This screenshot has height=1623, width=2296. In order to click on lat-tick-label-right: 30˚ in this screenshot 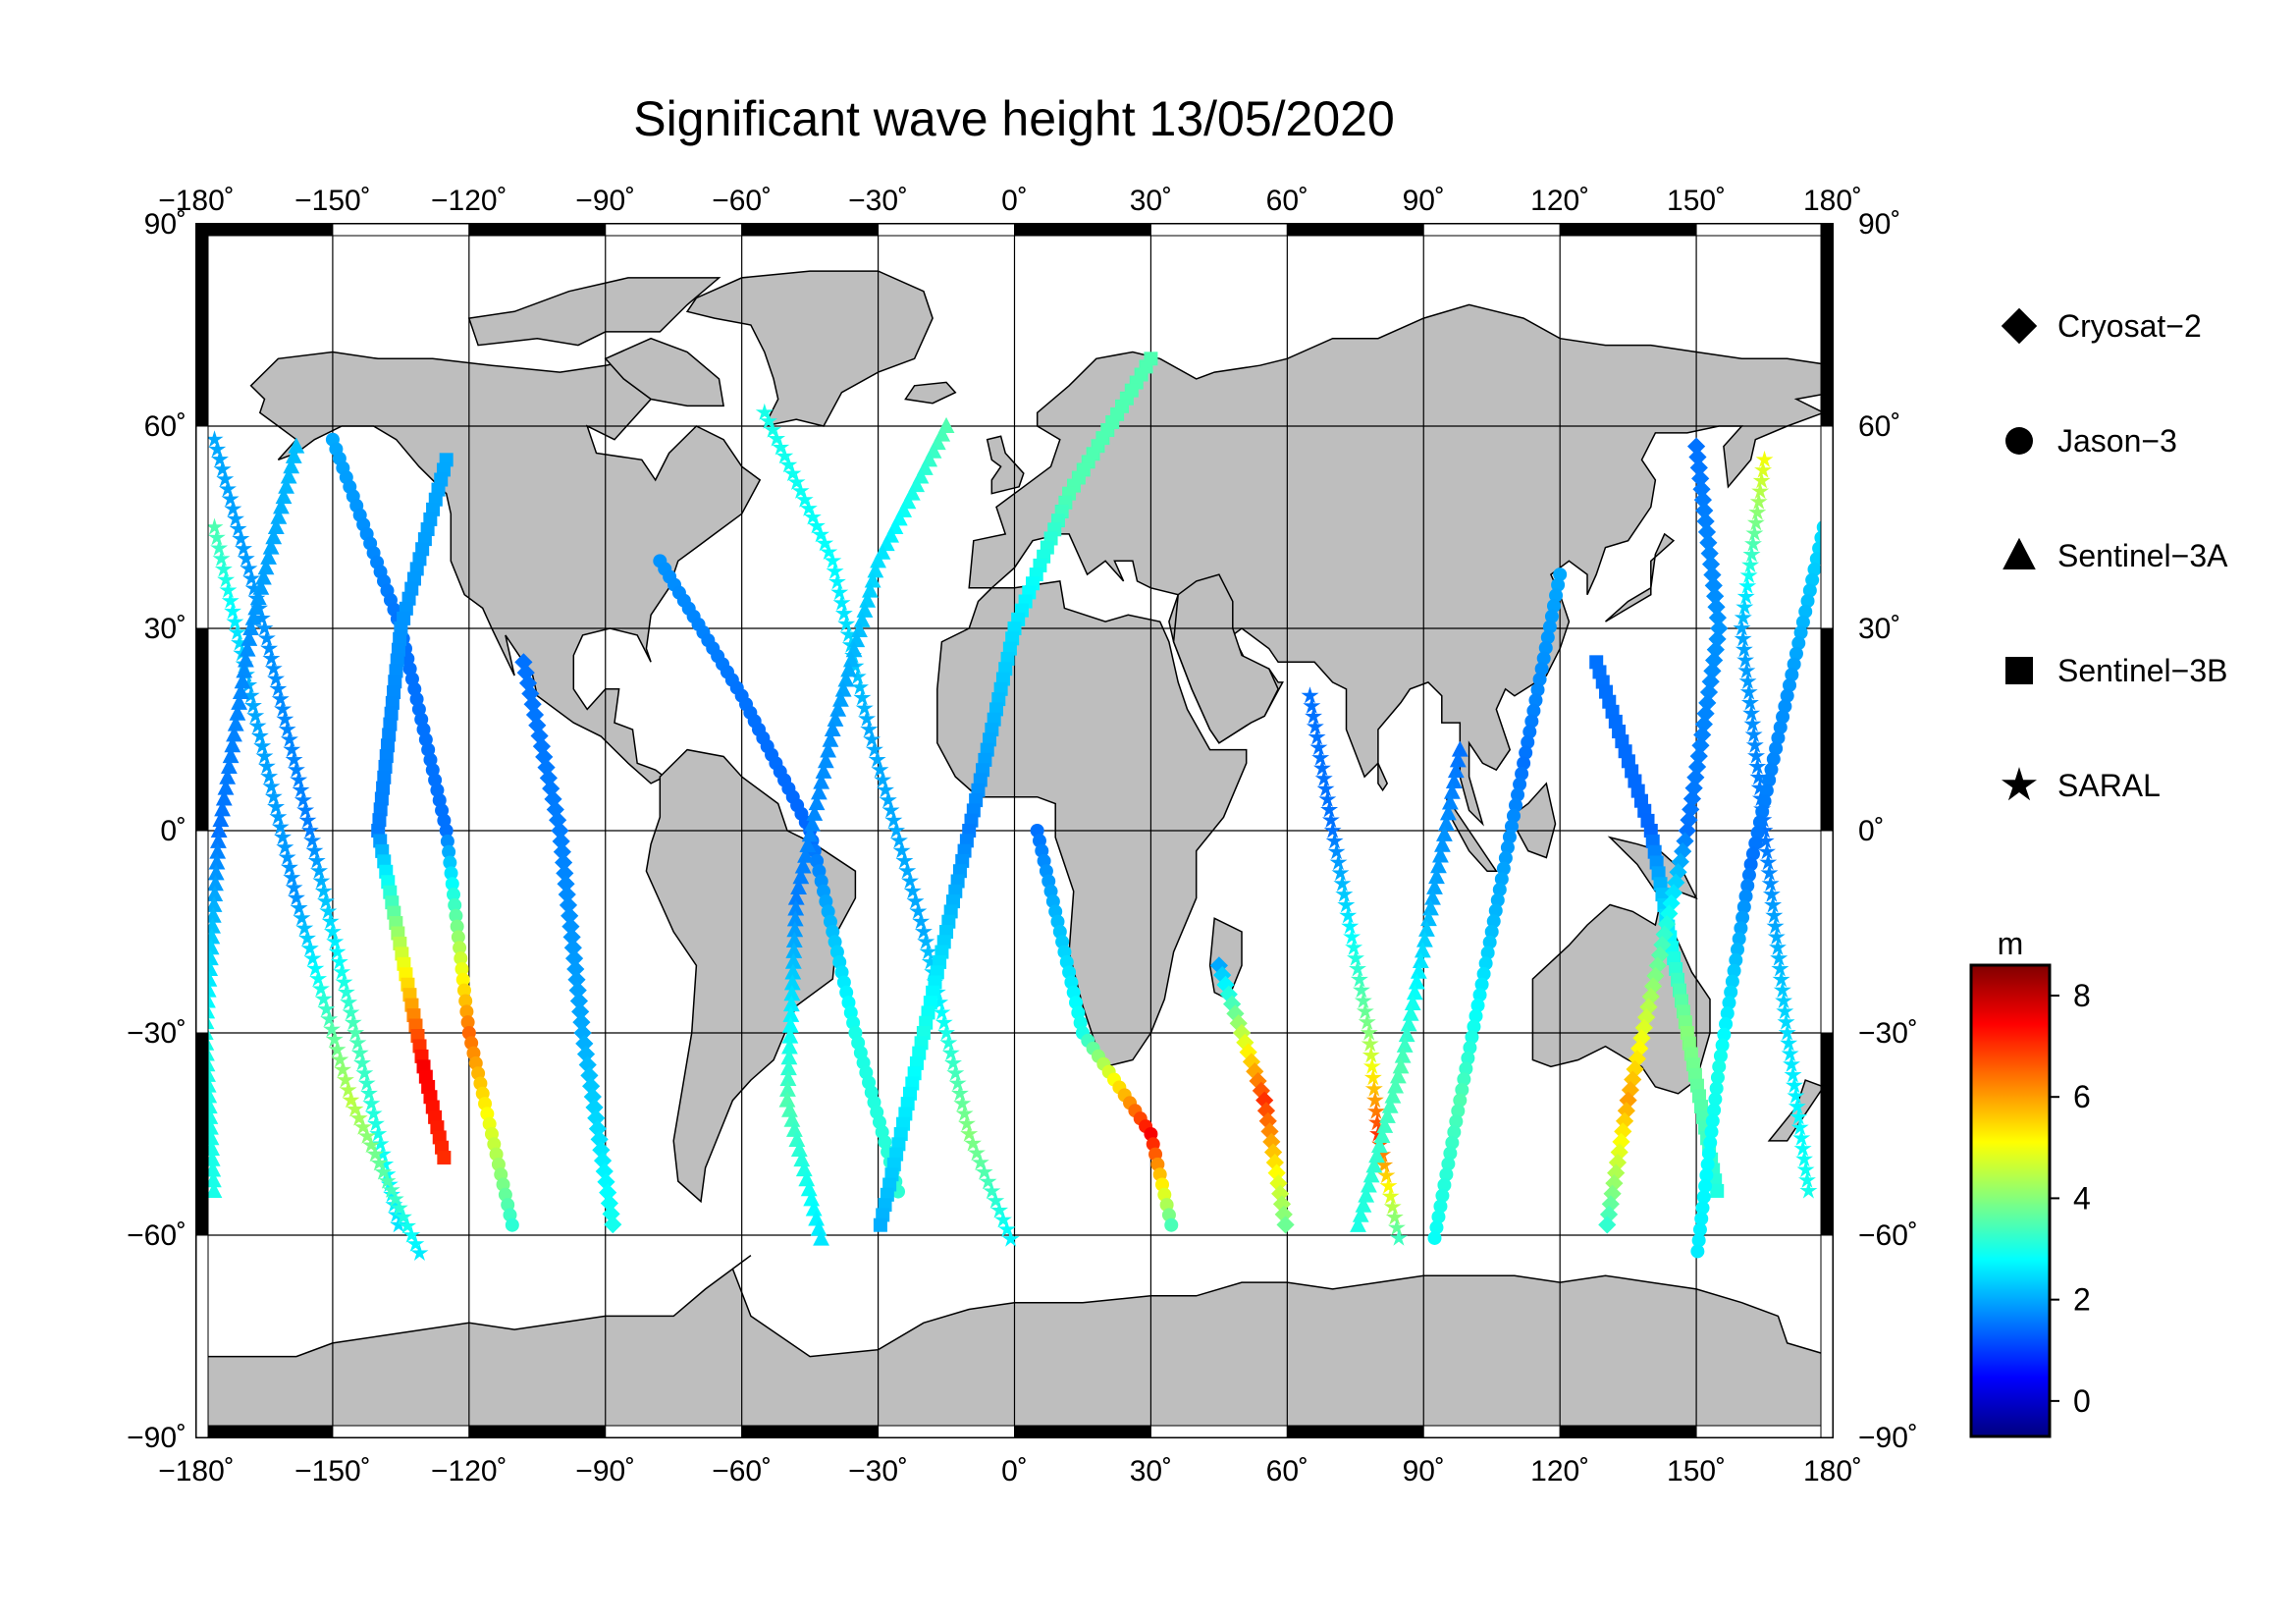, I will do `click(1879, 629)`.